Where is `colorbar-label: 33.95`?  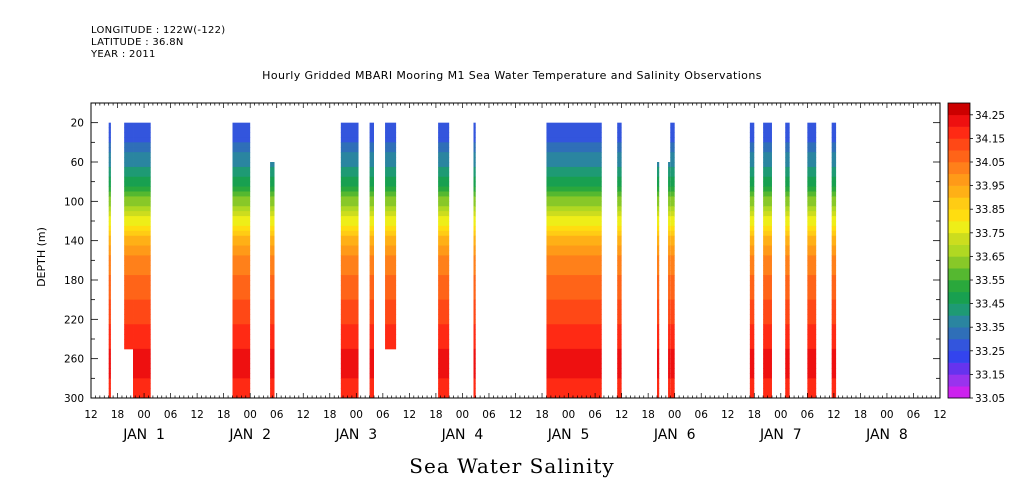
colorbar-label: 33.95 is located at coordinates (990, 187).